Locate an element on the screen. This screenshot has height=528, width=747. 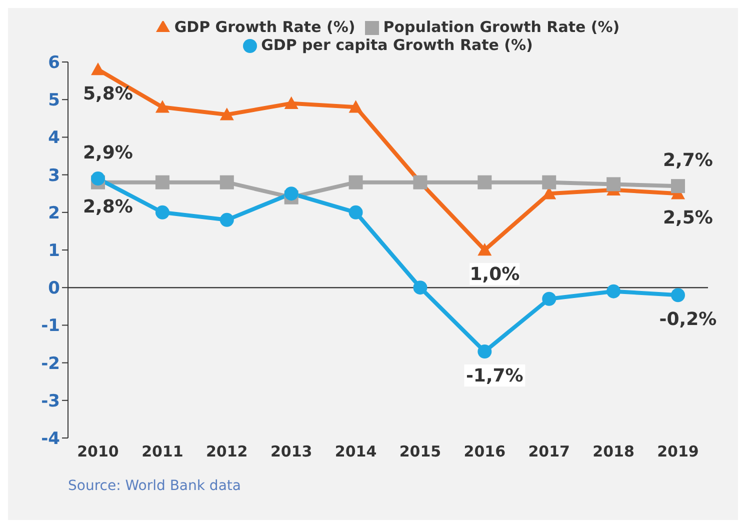
data-label: -0,2% is located at coordinates (688, 319).